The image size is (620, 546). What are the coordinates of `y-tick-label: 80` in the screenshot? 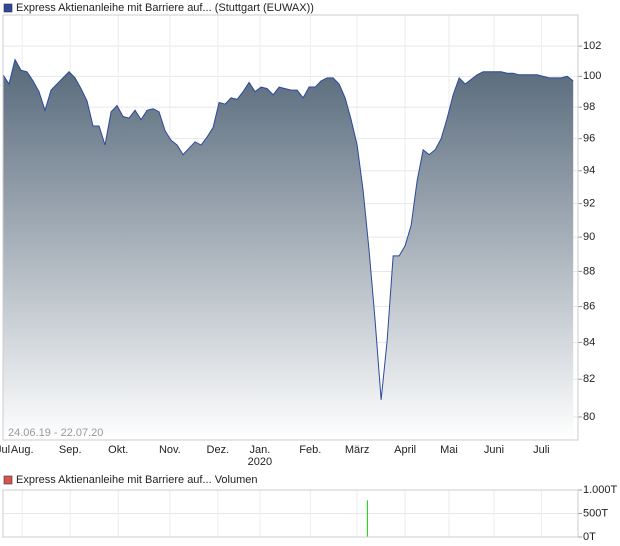 It's located at (589, 417).